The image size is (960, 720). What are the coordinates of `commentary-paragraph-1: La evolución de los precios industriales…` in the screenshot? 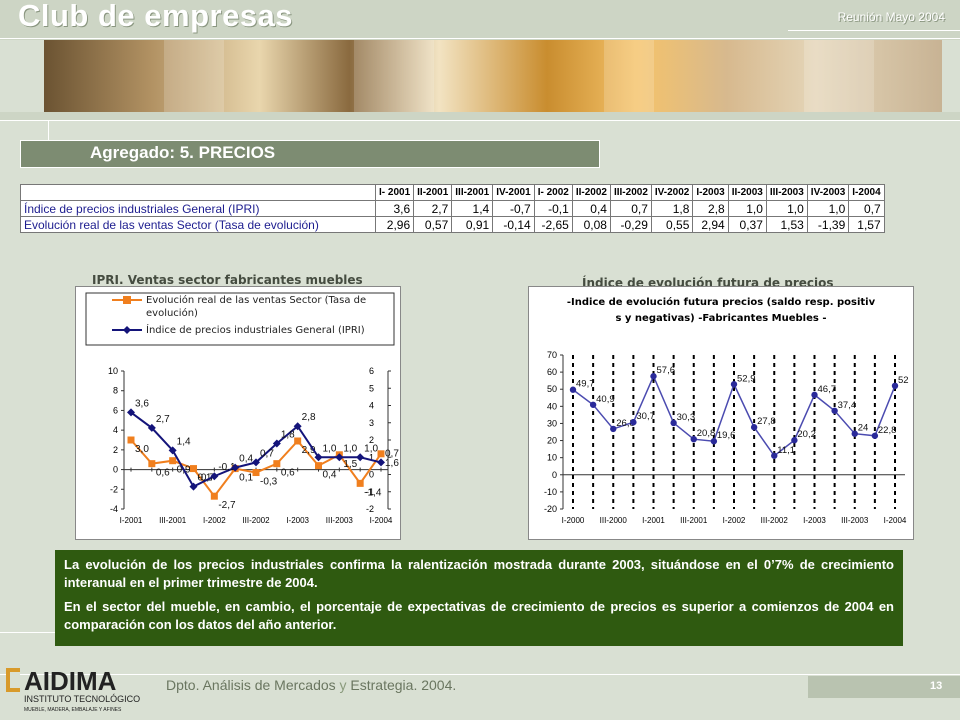 It's located at (479, 573).